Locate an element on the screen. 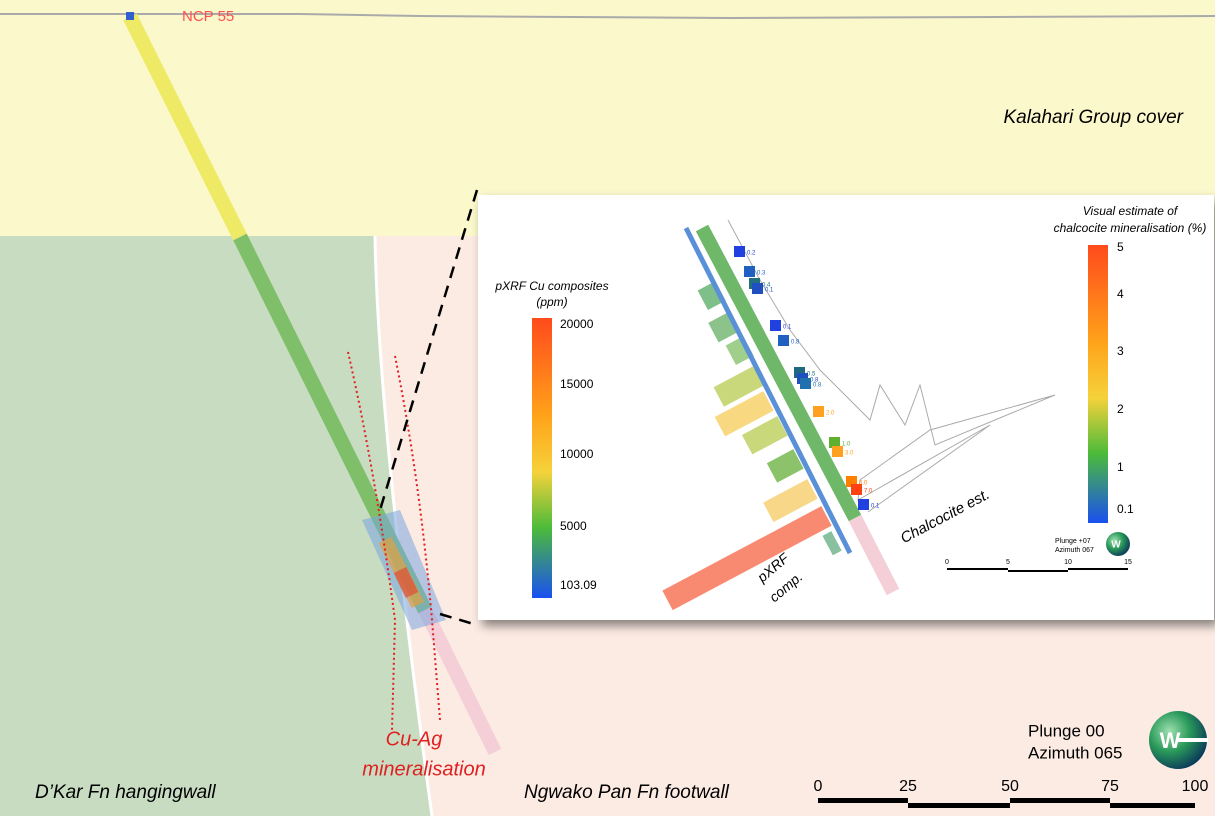 This screenshot has width=1215, height=816. sample-label: 0.2 is located at coordinates (751, 254).